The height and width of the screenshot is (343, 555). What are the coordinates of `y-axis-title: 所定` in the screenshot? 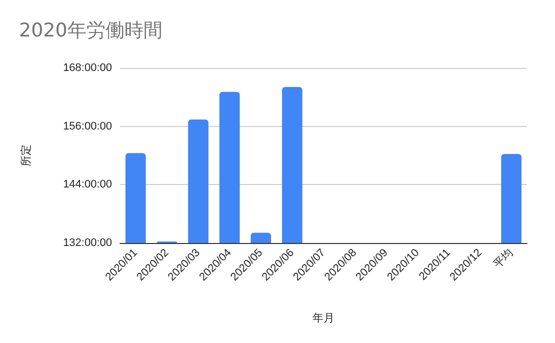 It's located at (26, 155).